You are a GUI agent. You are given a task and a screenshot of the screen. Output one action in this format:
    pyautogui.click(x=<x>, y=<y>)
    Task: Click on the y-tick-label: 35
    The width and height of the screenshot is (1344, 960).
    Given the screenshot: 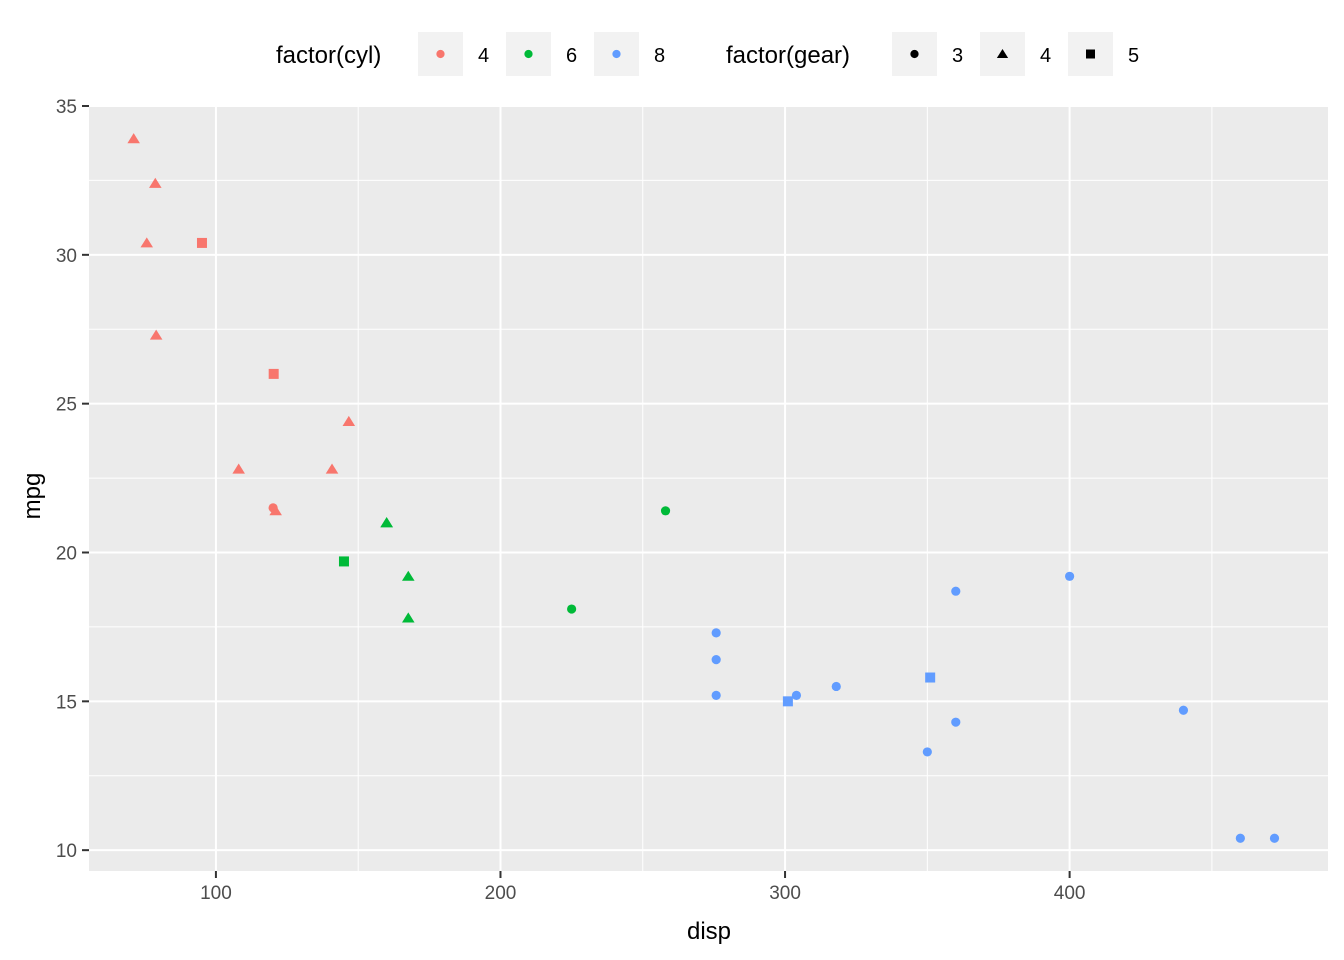 What is the action you would take?
    pyautogui.click(x=66, y=107)
    